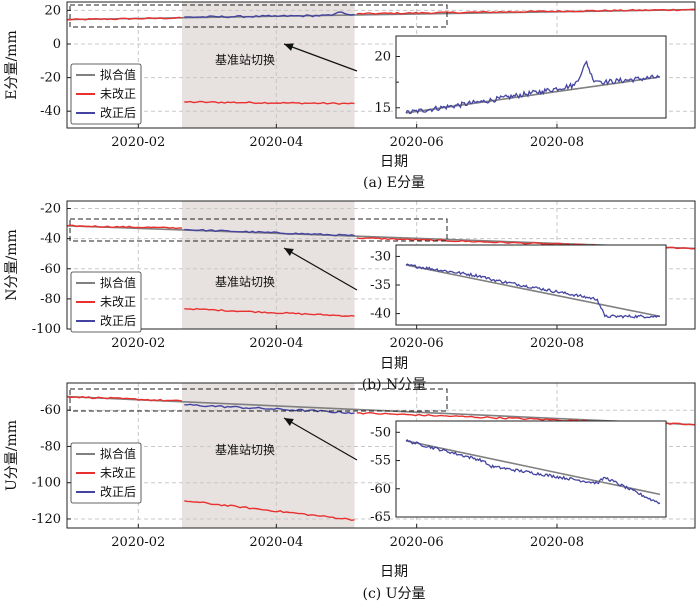 The height and width of the screenshot is (605, 700). Describe the element at coordinates (57, 44) in the screenshot. I see `y-tick-label: 0` at that location.